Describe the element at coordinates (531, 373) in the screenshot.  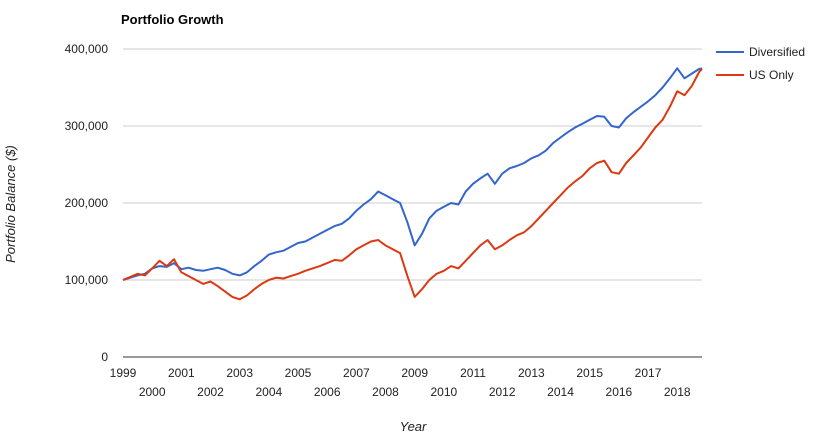
I see `x-tick-label: 2013` at that location.